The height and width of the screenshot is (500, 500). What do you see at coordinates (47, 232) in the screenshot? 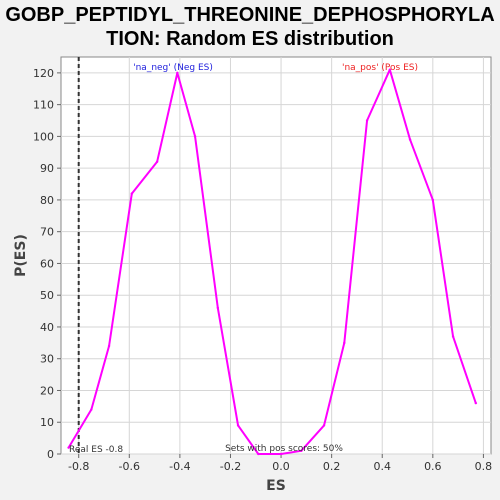
I see `y-tick-label: 70` at bounding box center [47, 232].